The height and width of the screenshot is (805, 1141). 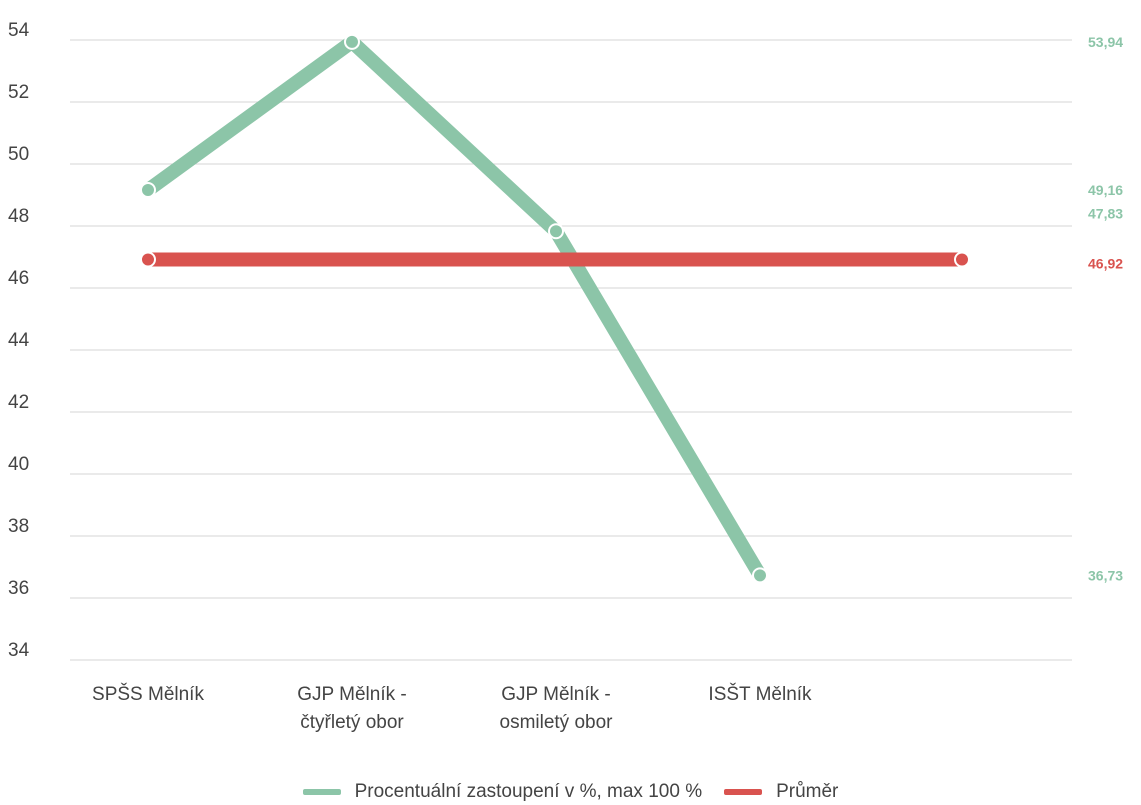 I want to click on y-tick-label: 48, so click(x=18, y=216).